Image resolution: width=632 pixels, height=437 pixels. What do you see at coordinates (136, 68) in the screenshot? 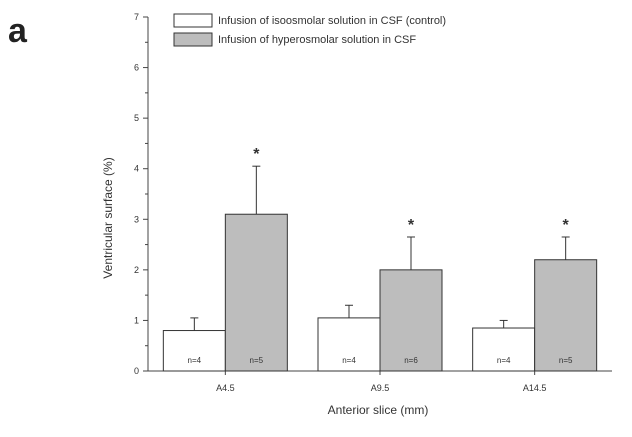
I see `y-tick-label: 6` at bounding box center [136, 68].